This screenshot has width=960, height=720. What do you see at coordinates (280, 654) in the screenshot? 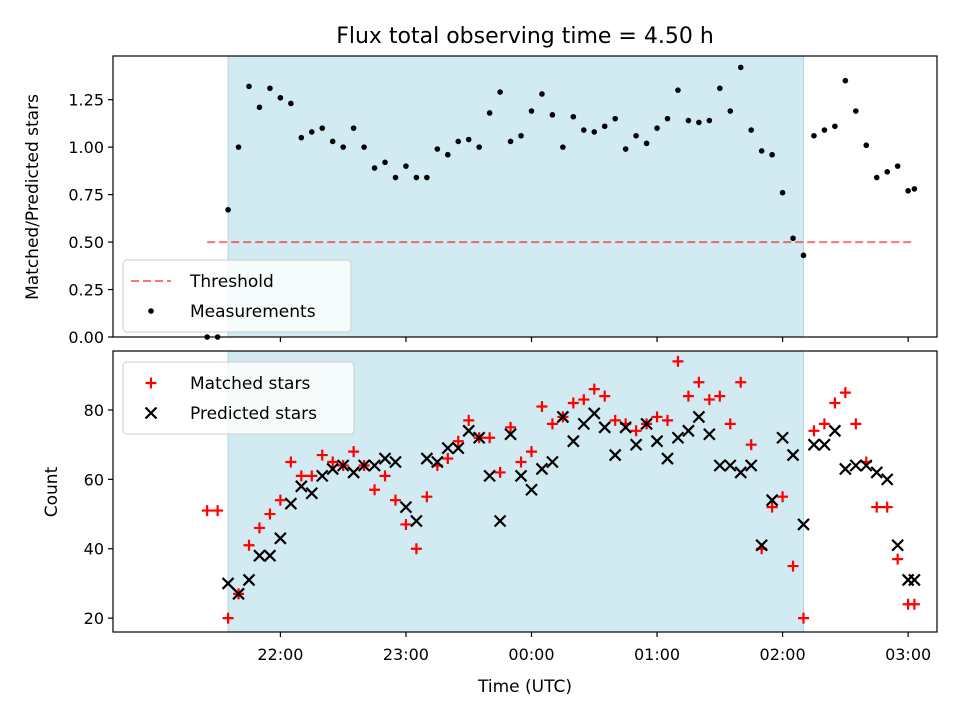
I see `x-tick-label: 22:00` at bounding box center [280, 654].